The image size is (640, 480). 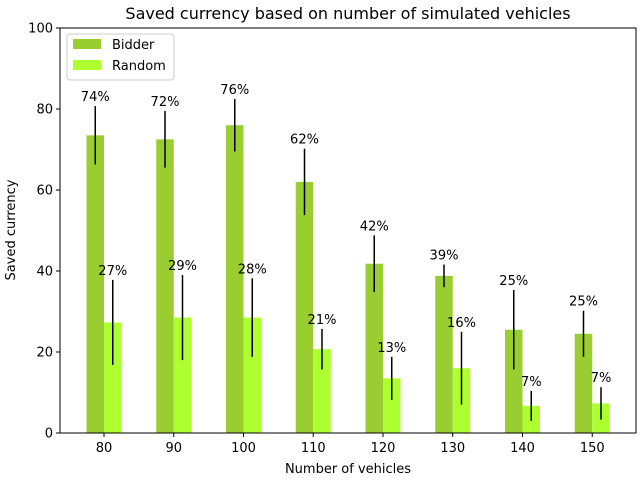 What do you see at coordinates (95, 97) in the screenshot?
I see `data-label-bidder-80: 74%` at bounding box center [95, 97].